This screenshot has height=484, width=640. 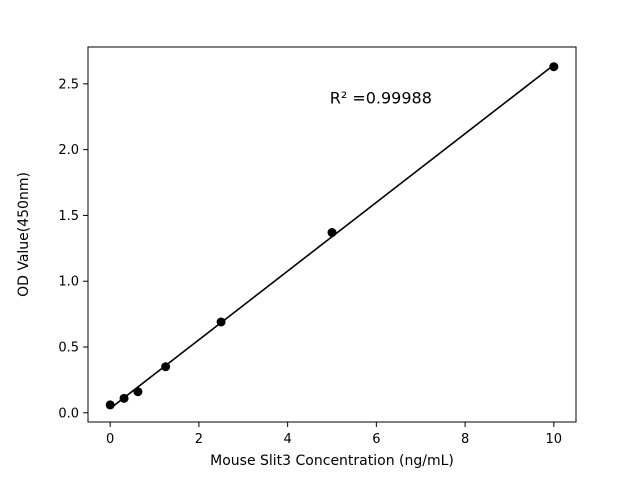 What do you see at coordinates (554, 439) in the screenshot?
I see `x-tick-label: 10` at bounding box center [554, 439].